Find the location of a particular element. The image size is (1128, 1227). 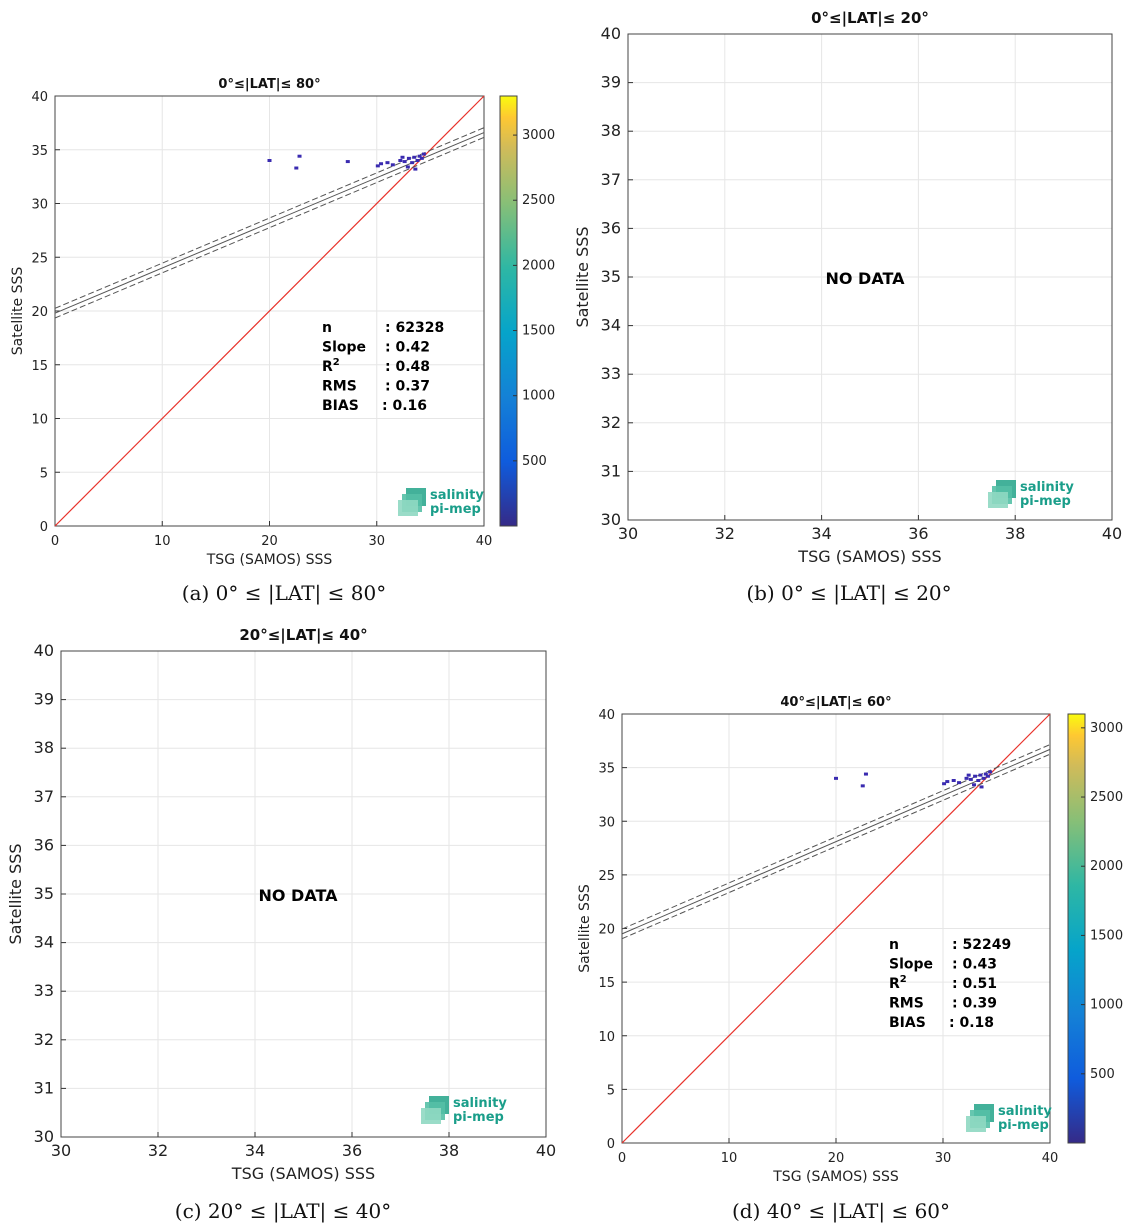

y-tick-label: 39 is located at coordinates (44, 699).